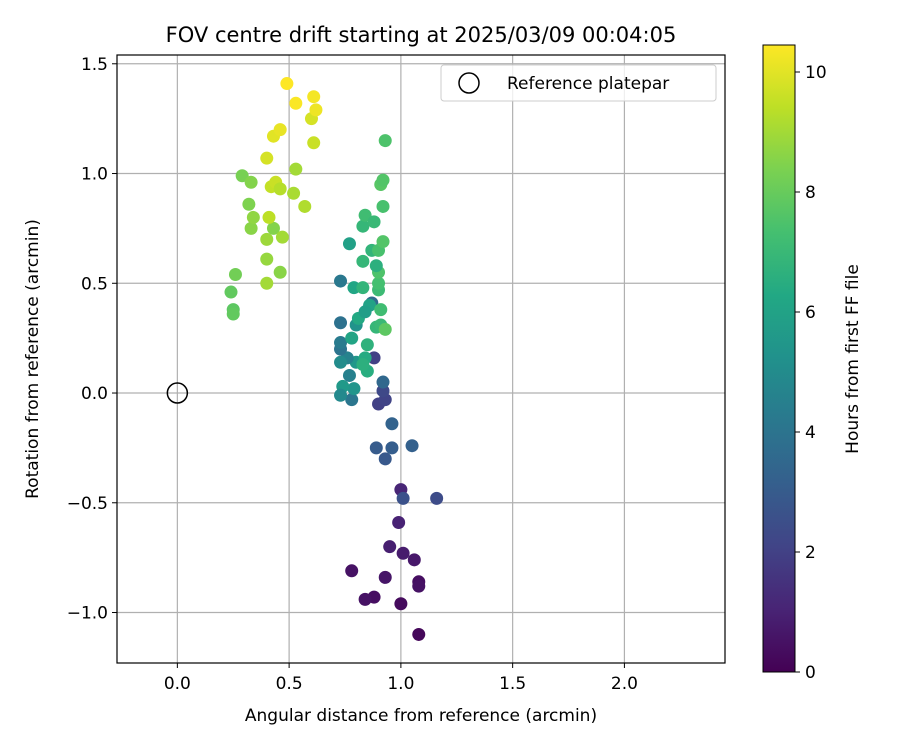  I want to click on reference-platepar-marker, so click(177, 393).